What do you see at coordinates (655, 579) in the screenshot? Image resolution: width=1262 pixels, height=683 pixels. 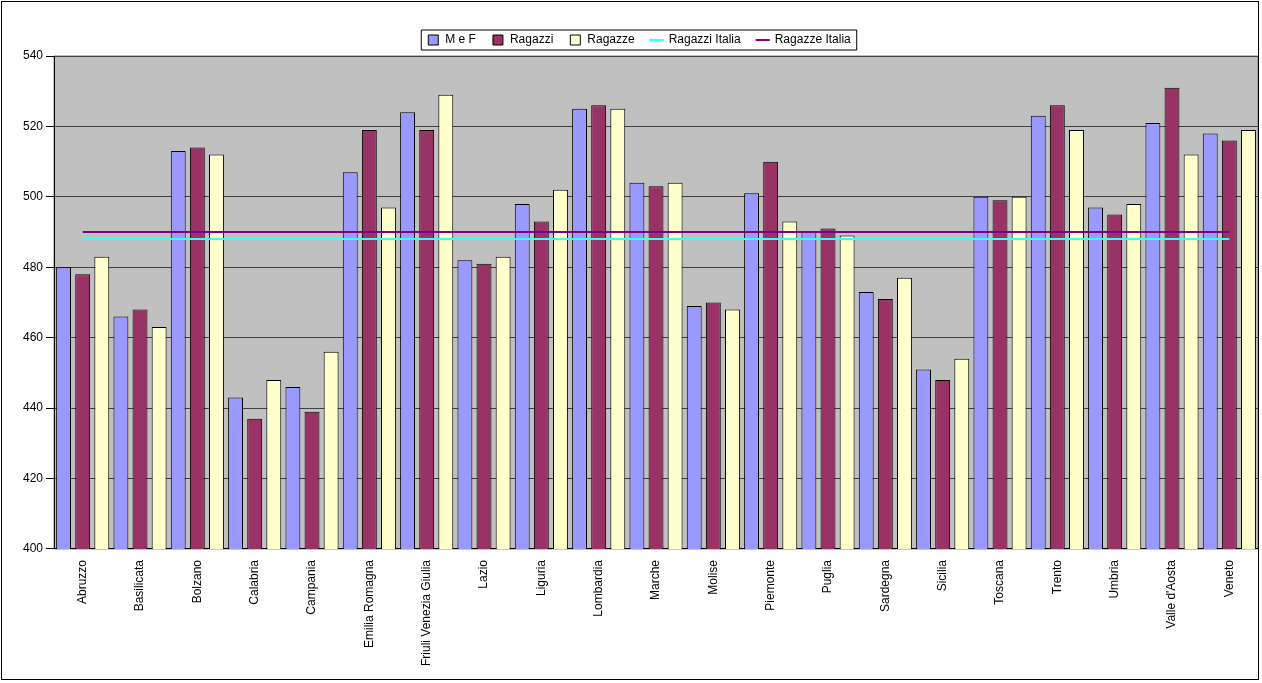 I see `x-tick-label: Marche` at bounding box center [655, 579].